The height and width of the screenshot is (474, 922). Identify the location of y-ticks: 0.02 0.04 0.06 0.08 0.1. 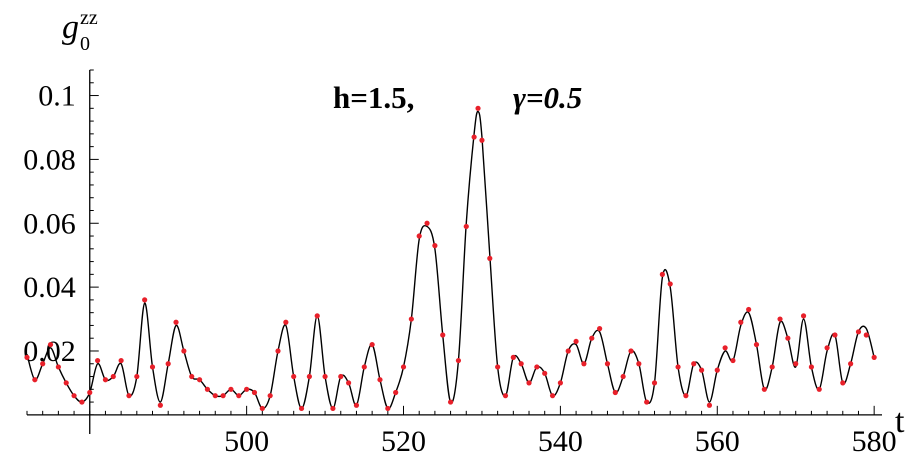
(61, 242).